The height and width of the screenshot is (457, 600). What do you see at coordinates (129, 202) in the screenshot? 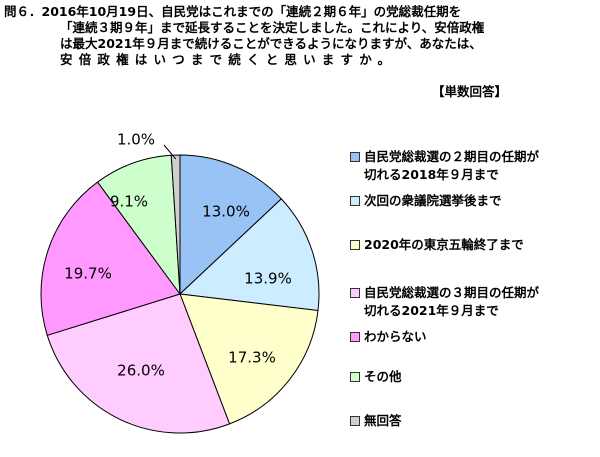
I see `data-label-6: 9.1%` at bounding box center [129, 202].